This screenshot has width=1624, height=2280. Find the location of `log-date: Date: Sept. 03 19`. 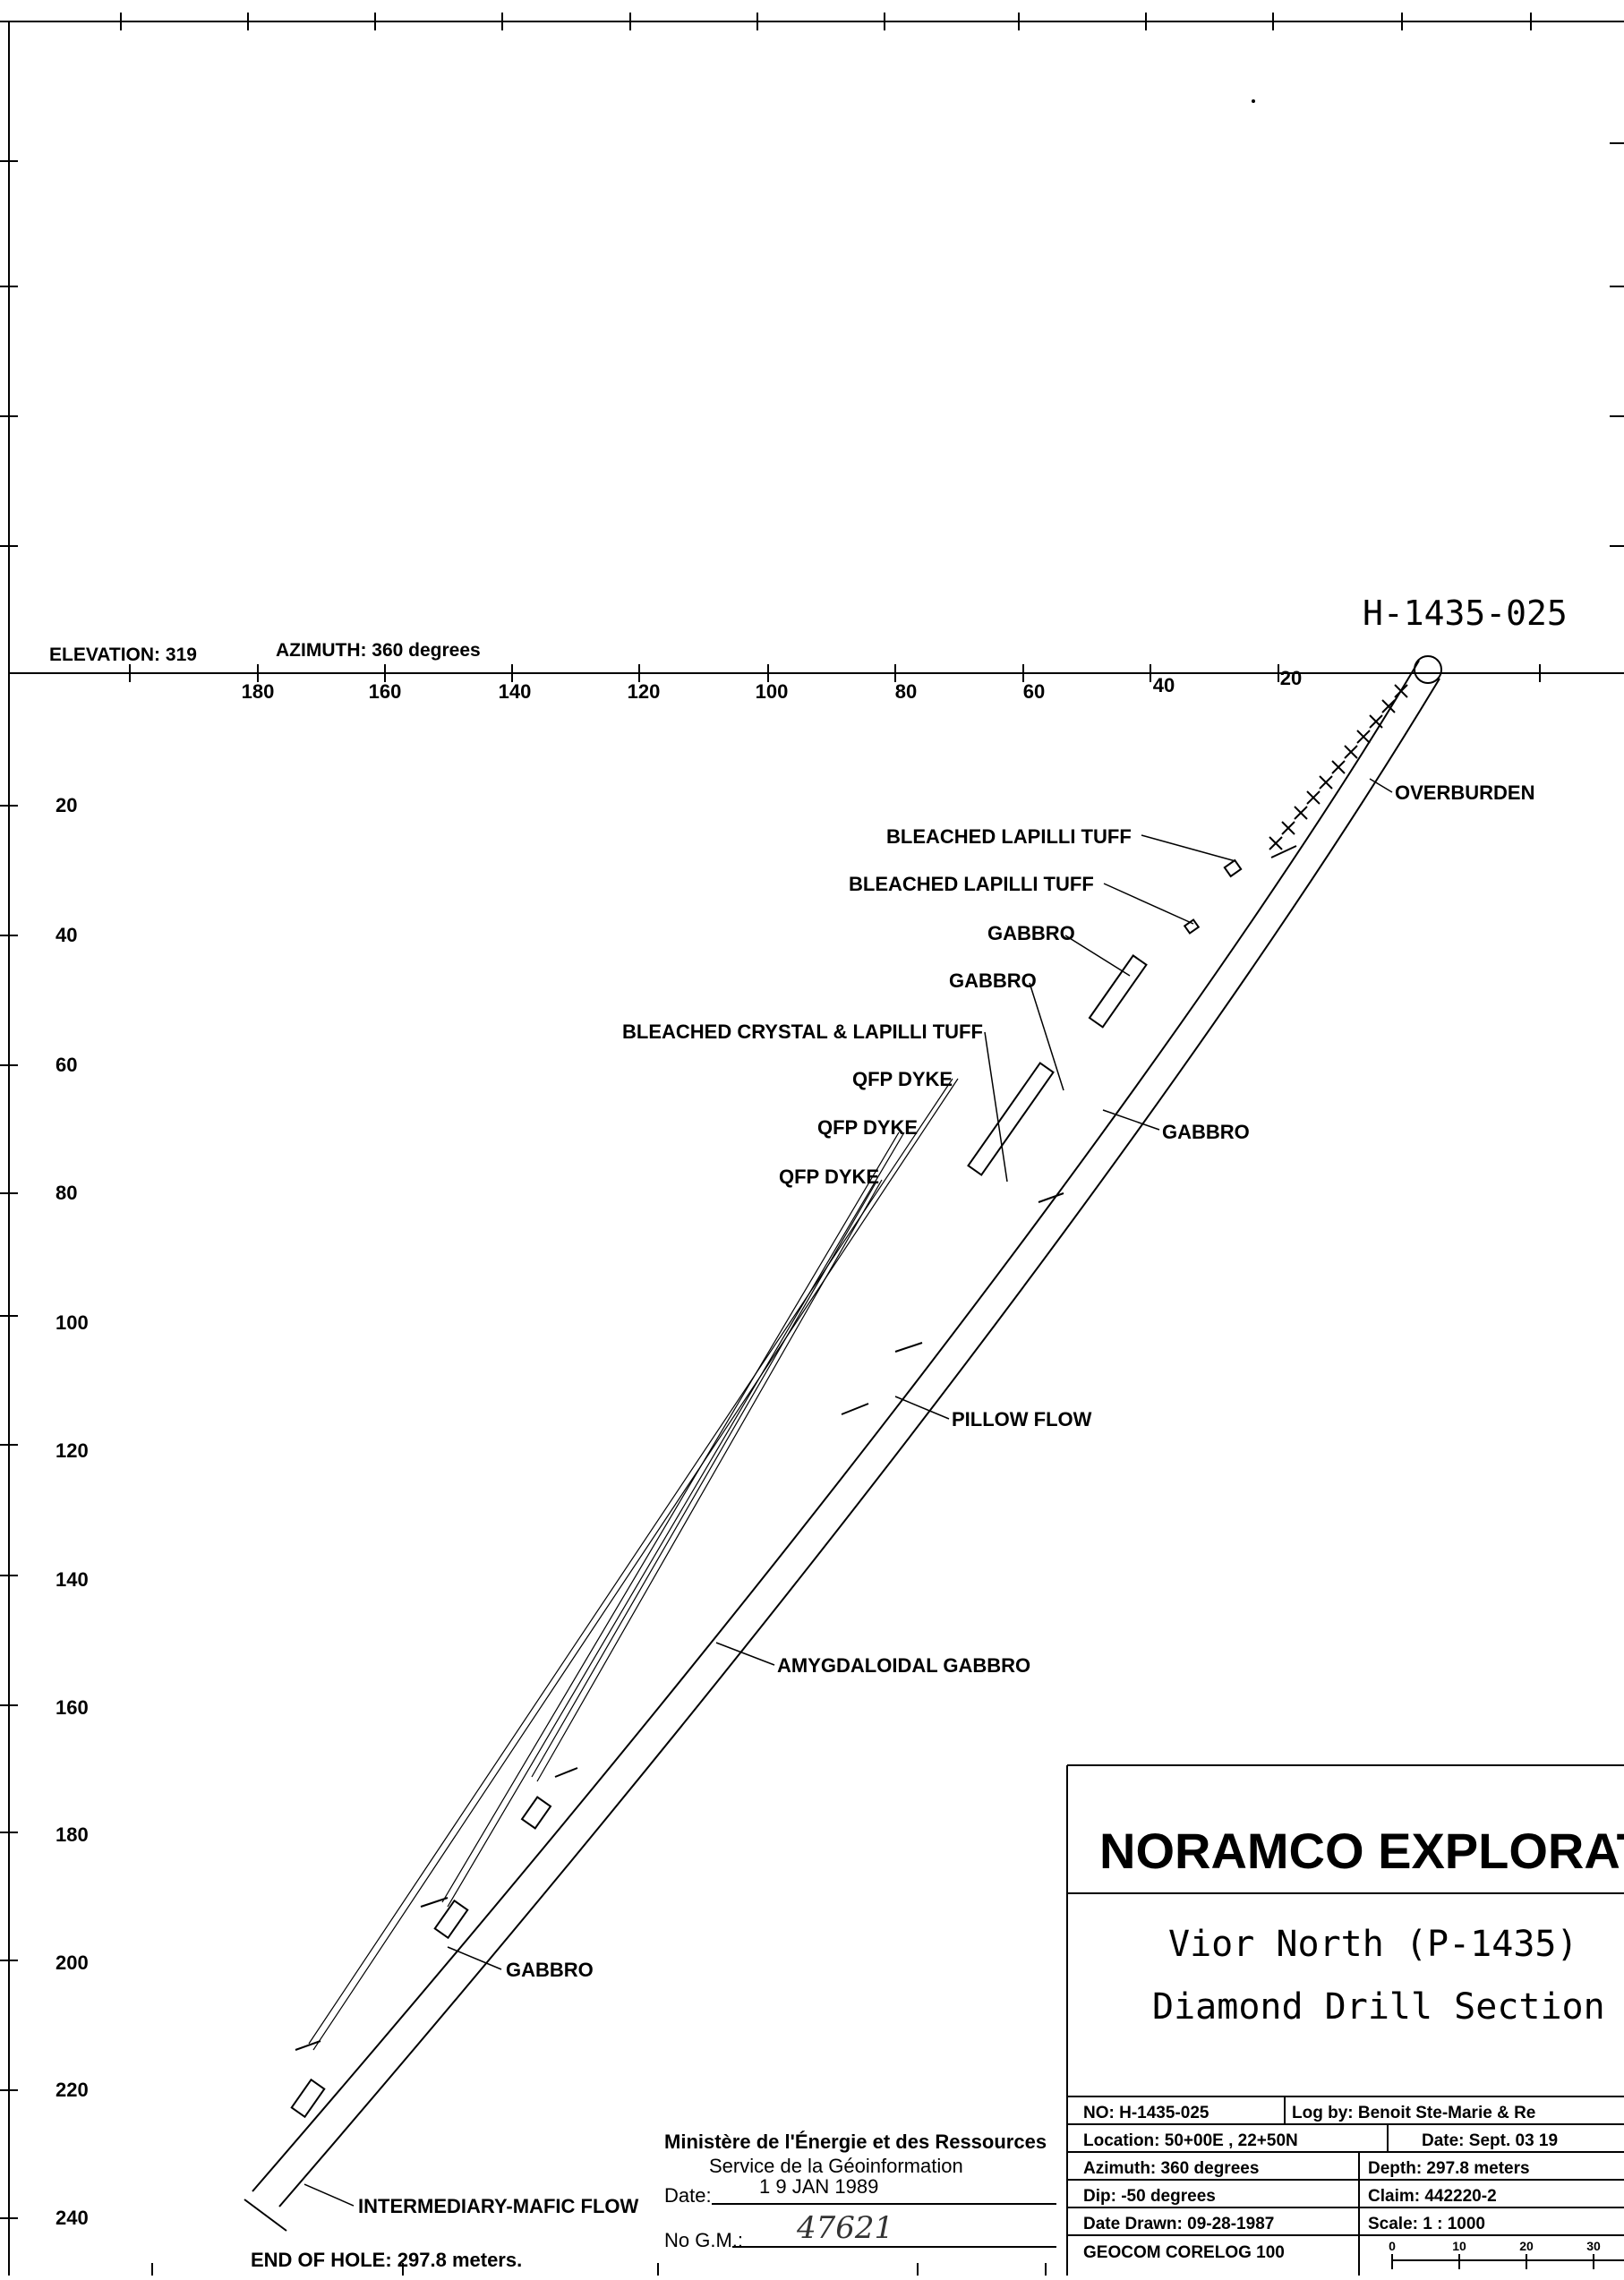

log-date: Date: Sept. 03 19 is located at coordinates (1490, 2141).